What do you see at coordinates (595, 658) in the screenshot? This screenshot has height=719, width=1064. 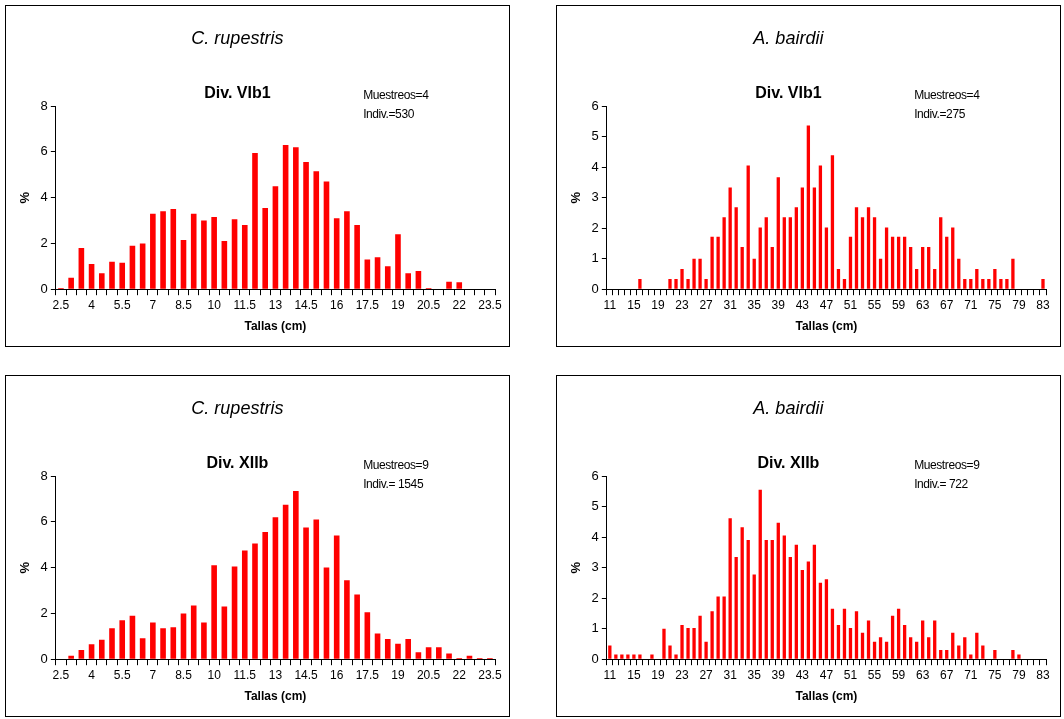 I see `y-tick-label: 0` at bounding box center [595, 658].